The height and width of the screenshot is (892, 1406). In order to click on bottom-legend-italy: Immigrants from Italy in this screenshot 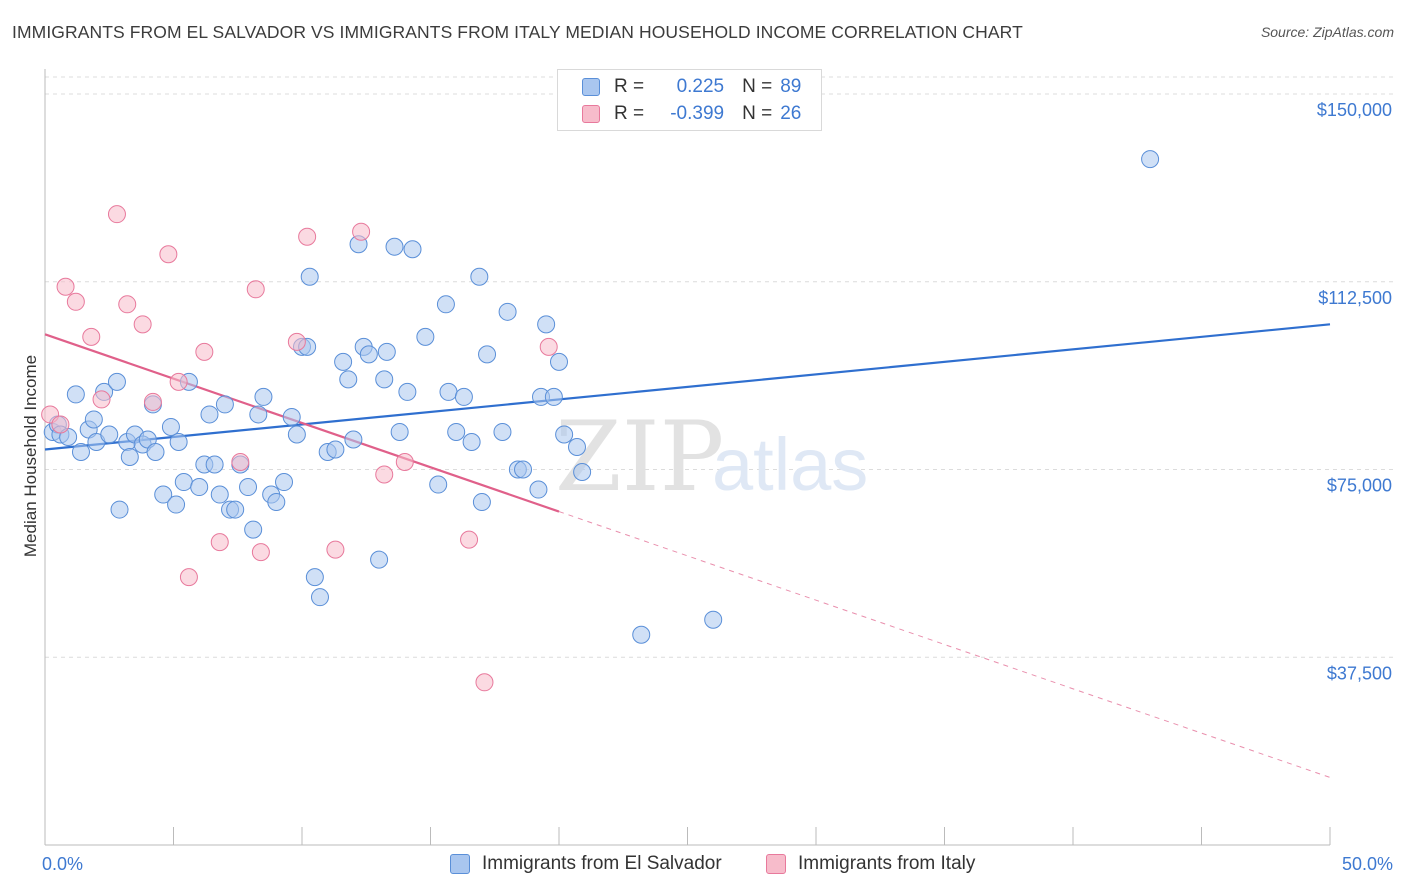, I will do `click(870, 864)`.